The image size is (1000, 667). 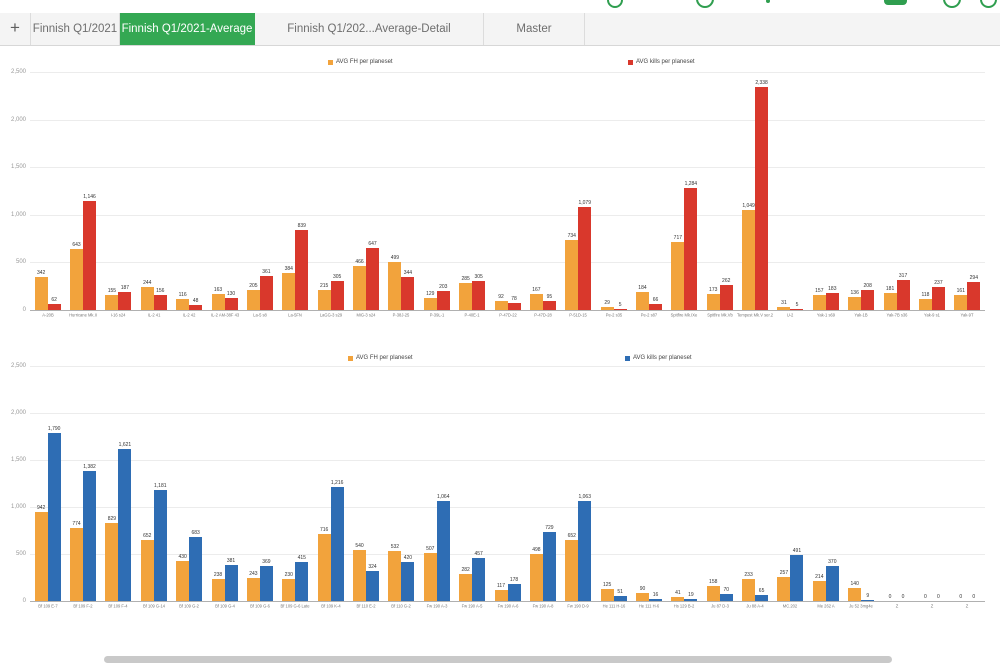 What do you see at coordinates (337, 483) in the screenshot?
I see `bar-value-label: 1,216` at bounding box center [337, 483].